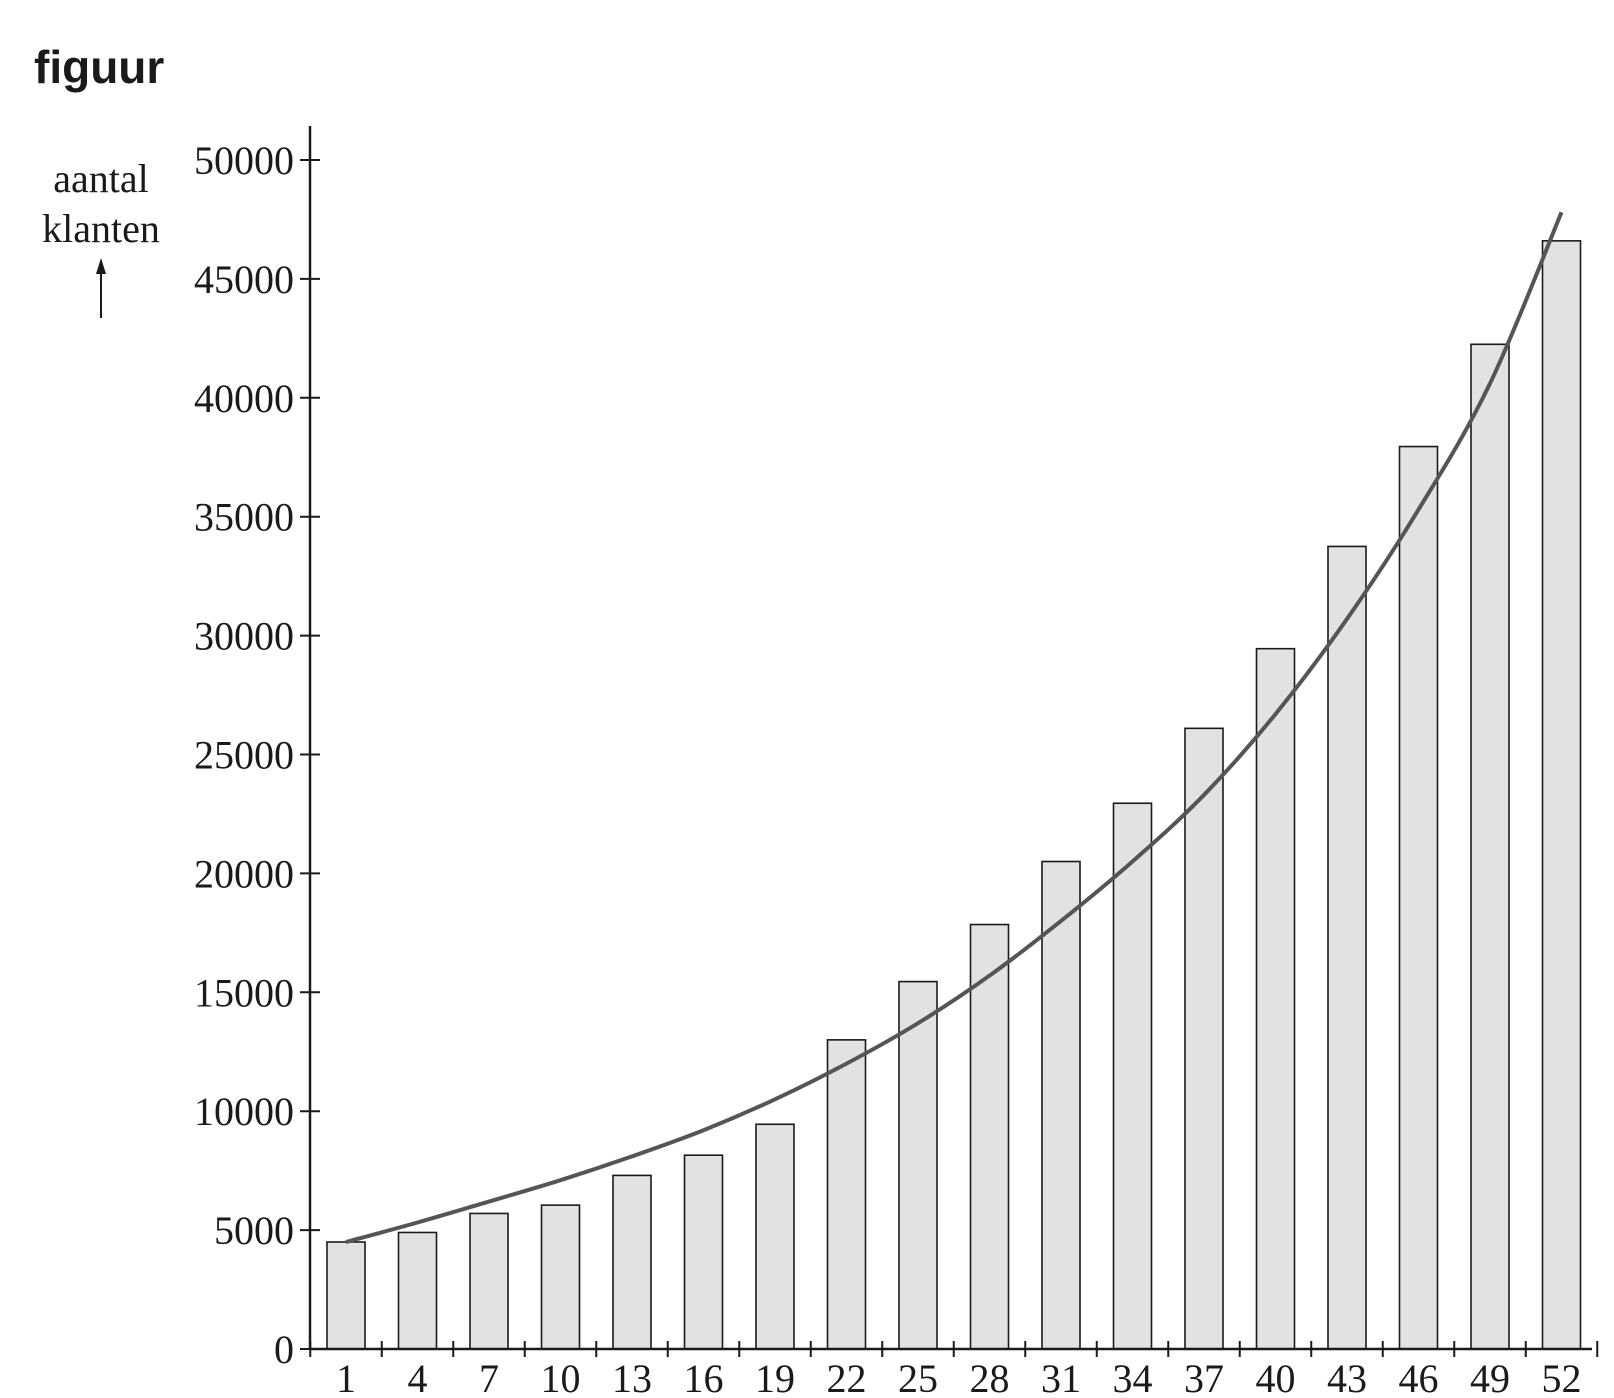 Image resolution: width=1614 pixels, height=1398 pixels. I want to click on x-tick-label: 37, so click(1204, 1377).